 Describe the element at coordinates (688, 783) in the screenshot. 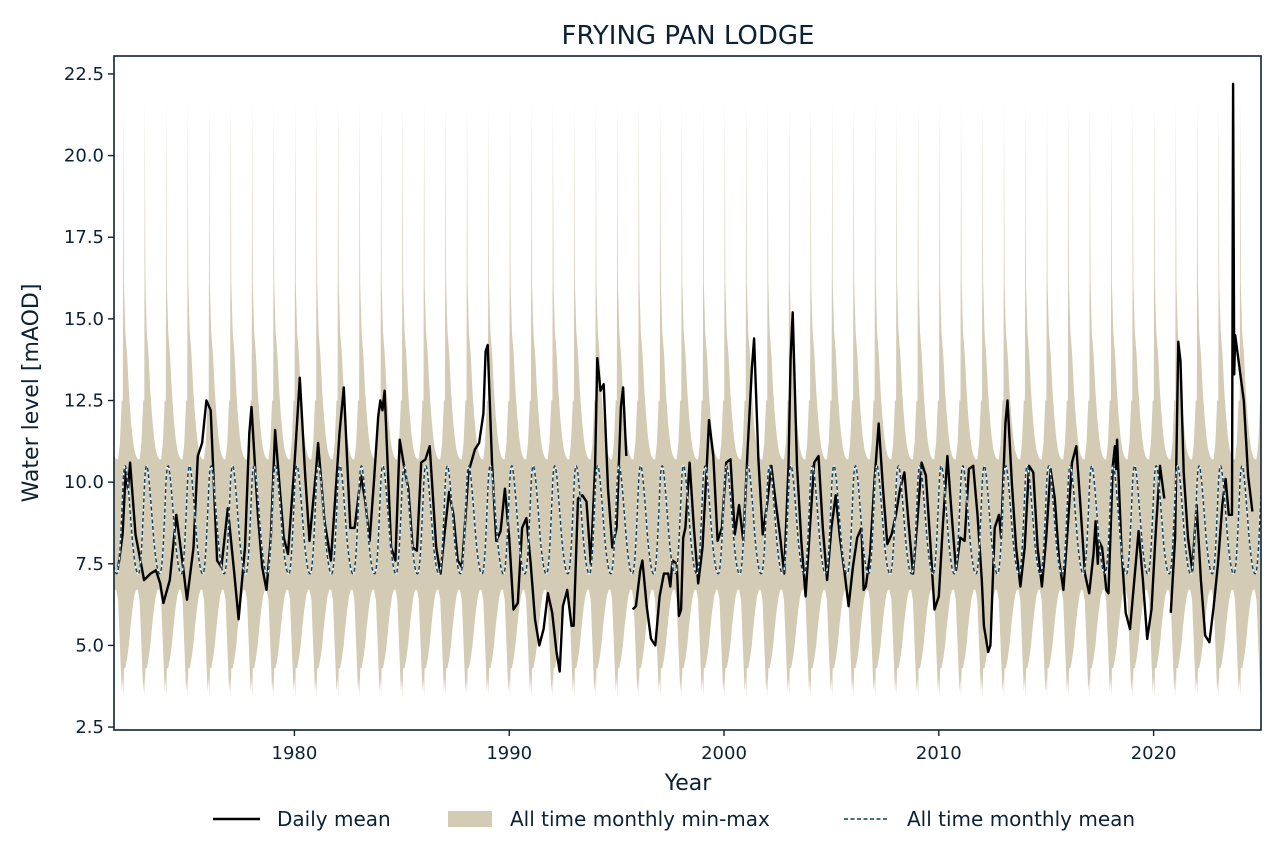

I see `x-axis-label: Year` at that location.